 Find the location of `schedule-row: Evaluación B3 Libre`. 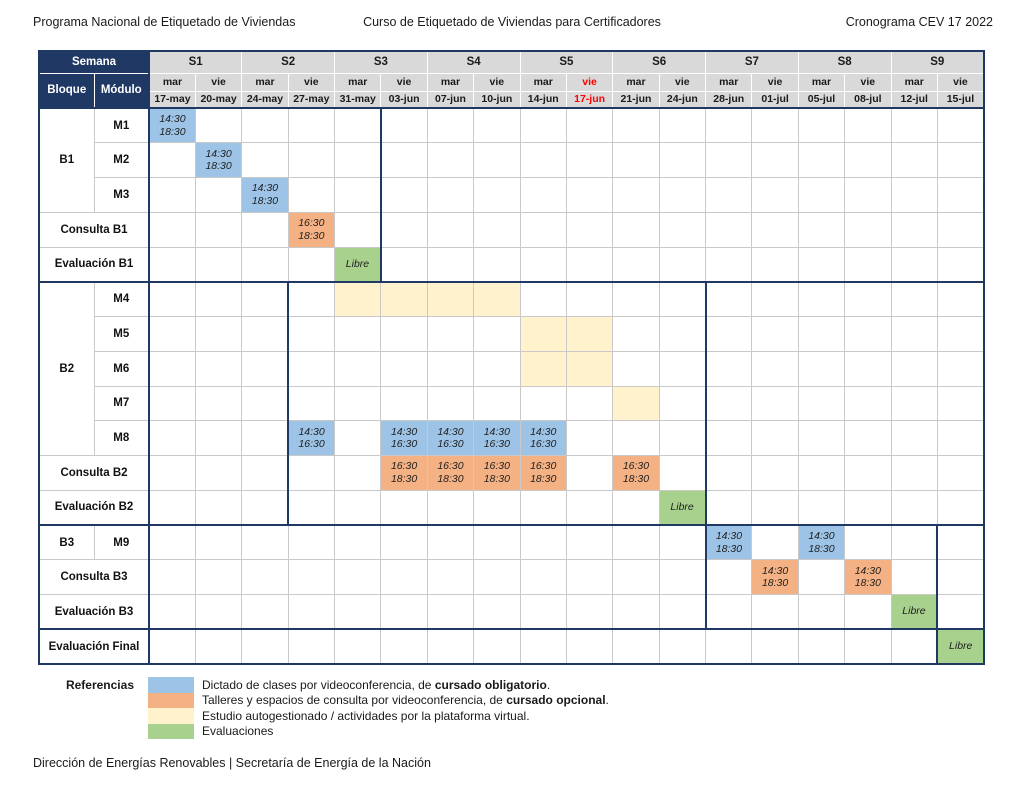

schedule-row: Evaluación B3 Libre is located at coordinates (511, 612).